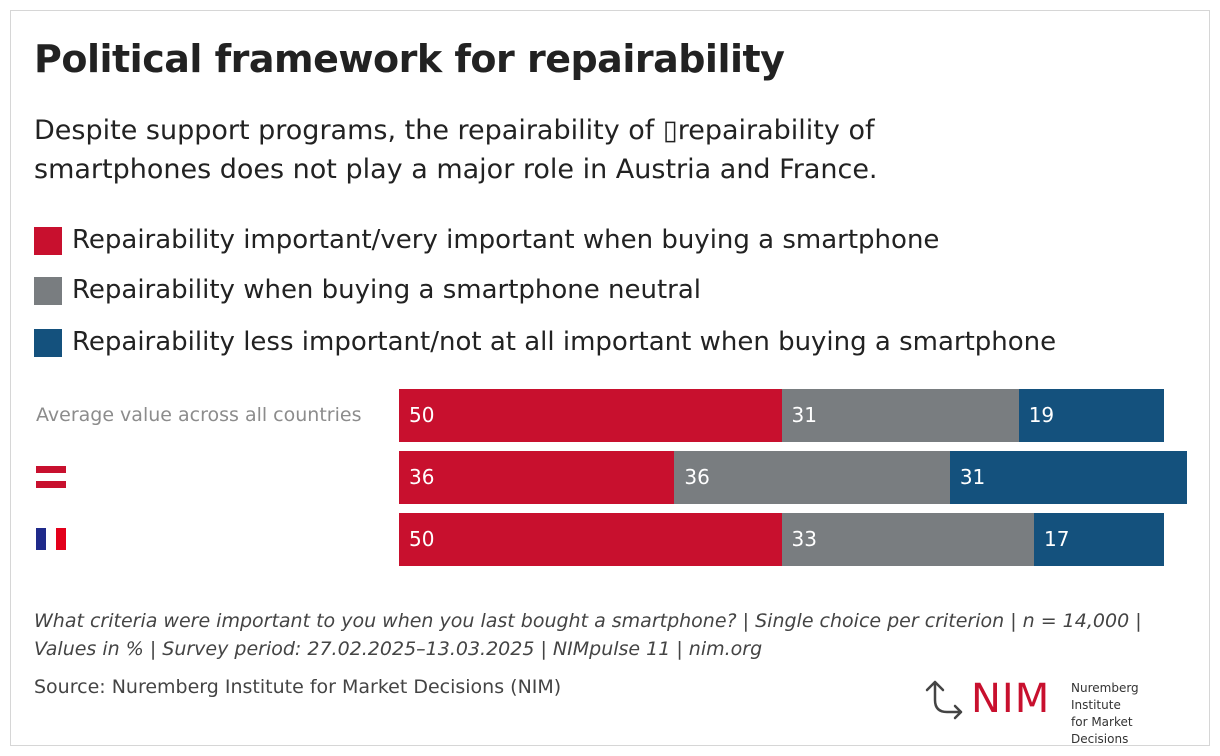 The height and width of the screenshot is (756, 1220). Describe the element at coordinates (199, 415) in the screenshot. I see `category-label: Average value across all countries` at that location.